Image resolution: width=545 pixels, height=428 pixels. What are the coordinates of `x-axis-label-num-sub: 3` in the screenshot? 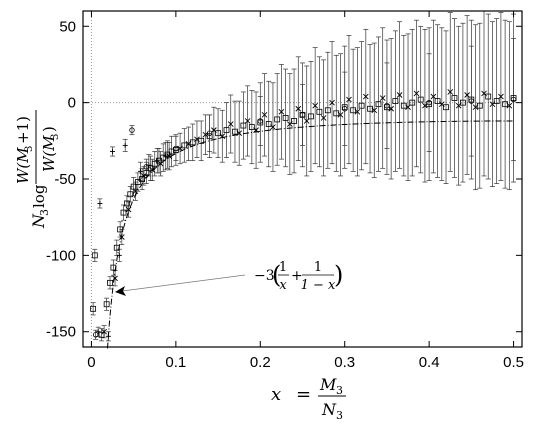 It's located at (339, 390).